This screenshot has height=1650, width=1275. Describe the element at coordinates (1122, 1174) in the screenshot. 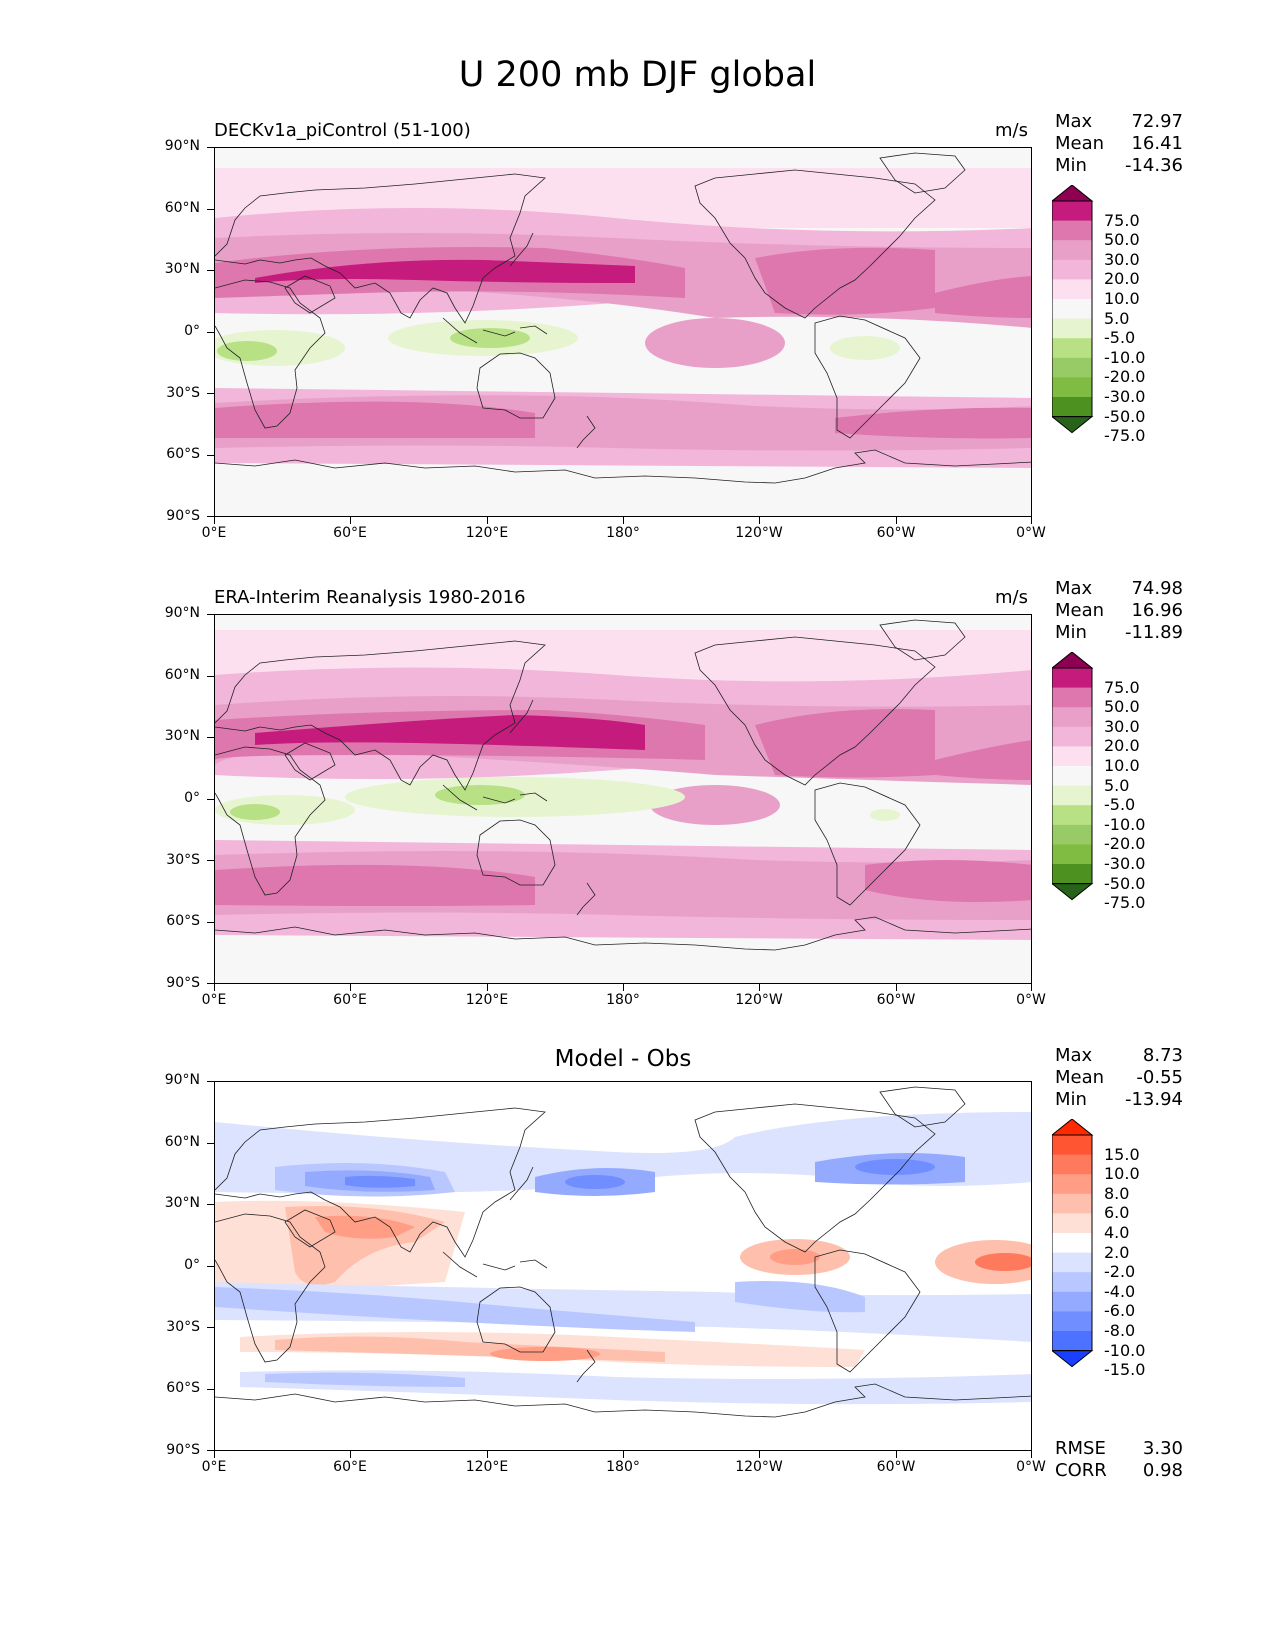

I see `colorbar-tick-label: 10.0` at that location.